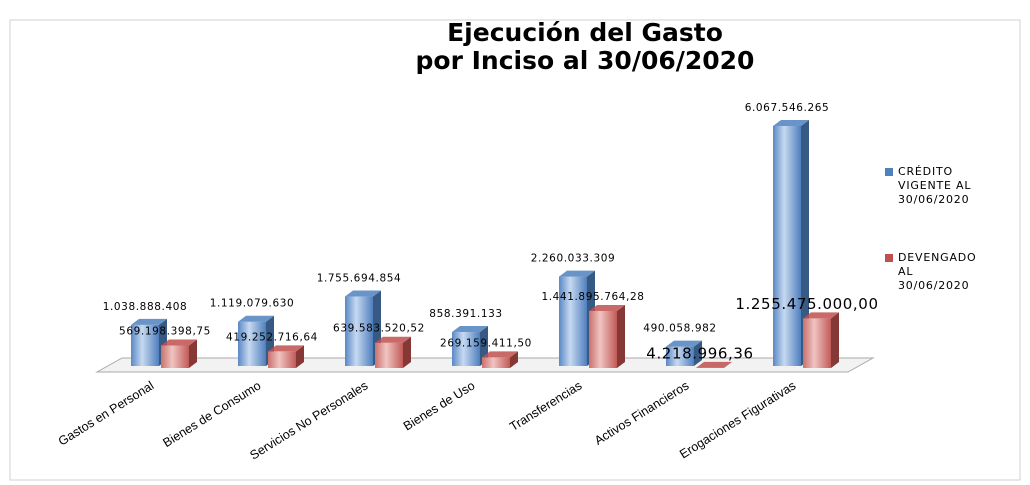 The width and height of the screenshot is (1030, 485). I want to click on chart-title: por Inciso al 30/06/2020, so click(585, 60).